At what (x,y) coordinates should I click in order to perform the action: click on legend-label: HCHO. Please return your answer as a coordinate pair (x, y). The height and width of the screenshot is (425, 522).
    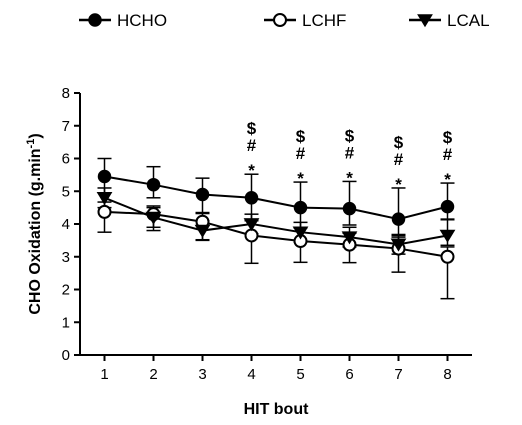
    Looking at the image, I should click on (142, 20).